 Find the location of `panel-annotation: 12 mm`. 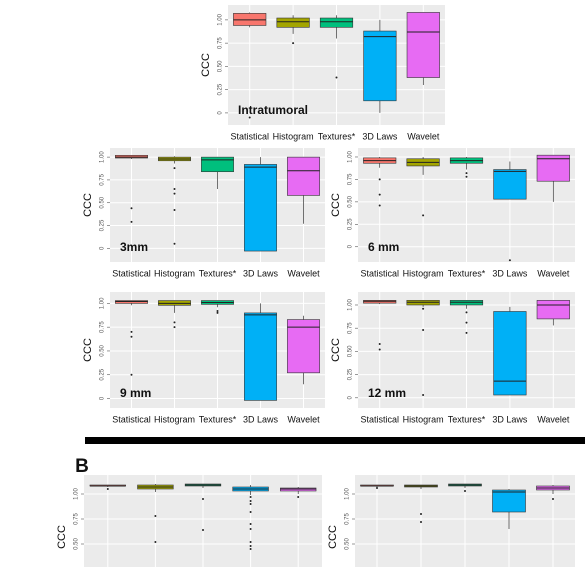

panel-annotation: 12 mm is located at coordinates (387, 393).